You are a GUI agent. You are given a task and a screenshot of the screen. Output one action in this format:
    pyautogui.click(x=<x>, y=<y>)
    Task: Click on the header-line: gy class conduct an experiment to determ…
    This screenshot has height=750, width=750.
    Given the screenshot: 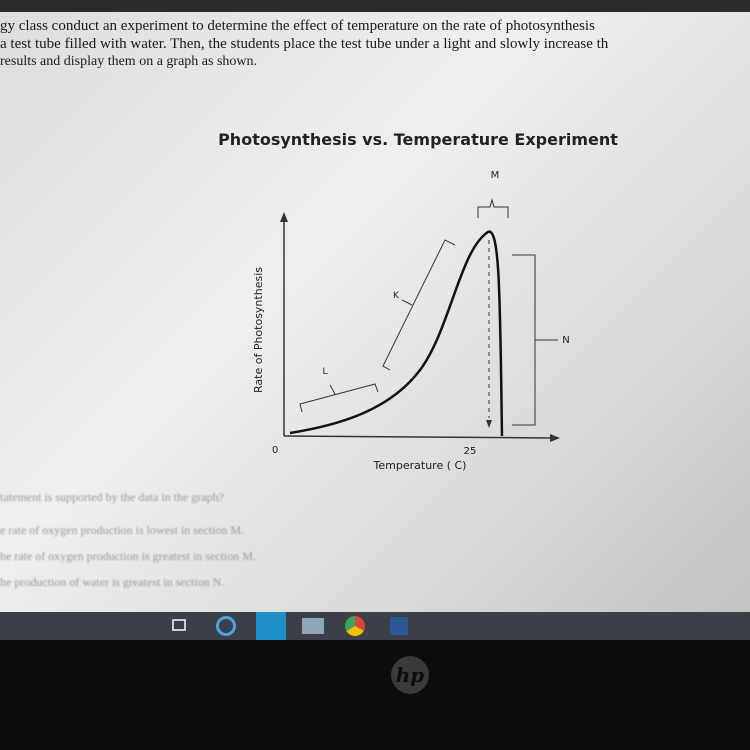 What is the action you would take?
    pyautogui.click(x=297, y=26)
    